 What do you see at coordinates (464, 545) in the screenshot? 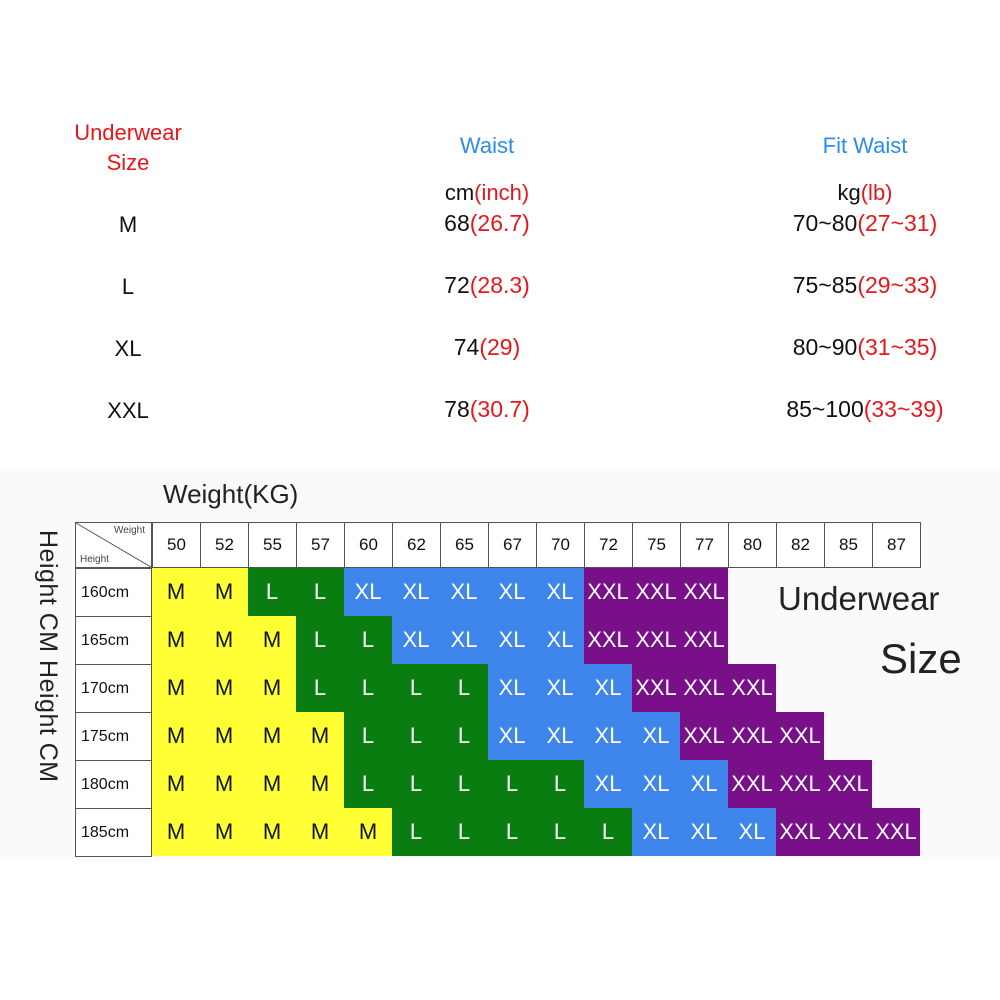
I see `weight-header-cell: 65` at bounding box center [464, 545].